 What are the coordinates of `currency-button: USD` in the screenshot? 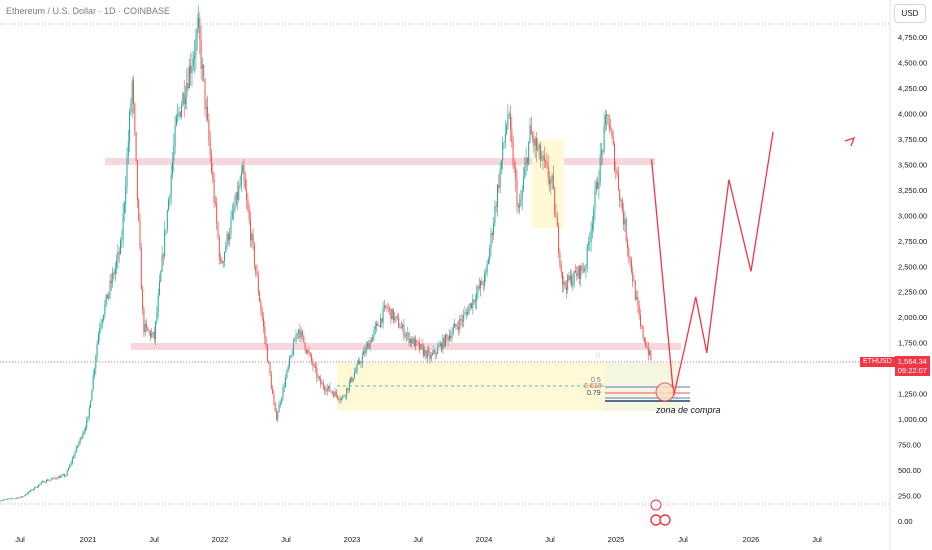 It's located at (910, 13).